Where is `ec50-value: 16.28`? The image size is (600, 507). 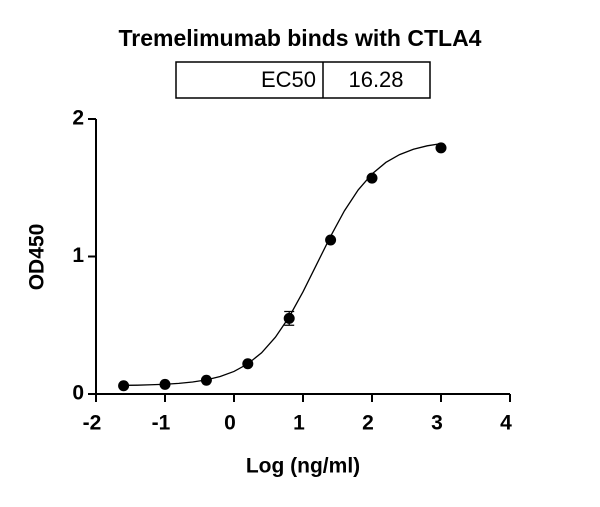 ec50-value: 16.28 is located at coordinates (375, 79).